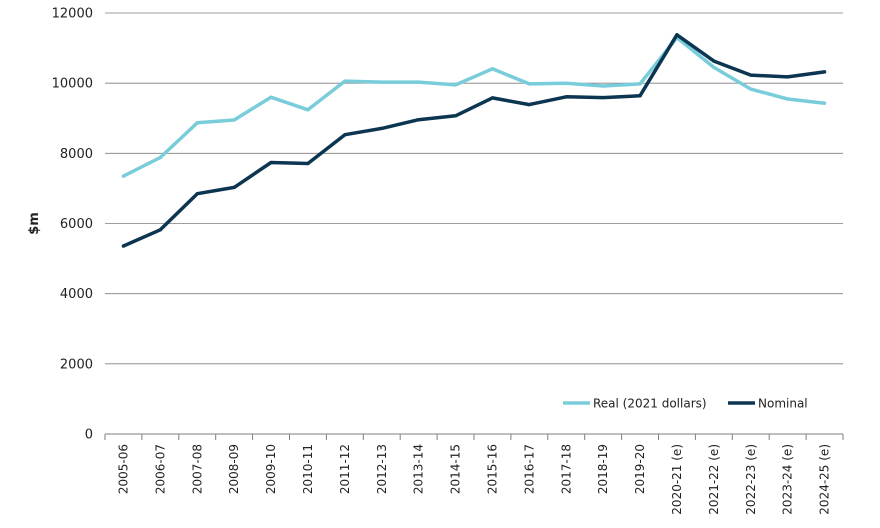 This screenshot has height=528, width=880. I want to click on x-tick-label: 2018-19, so click(603, 469).